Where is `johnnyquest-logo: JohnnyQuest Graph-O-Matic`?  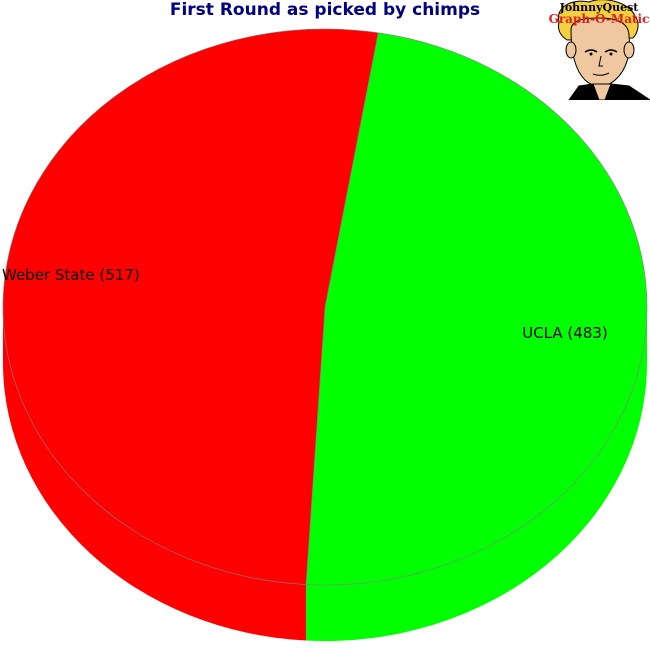
johnnyquest-logo: JohnnyQuest Graph-O-Matic is located at coordinates (599, 50).